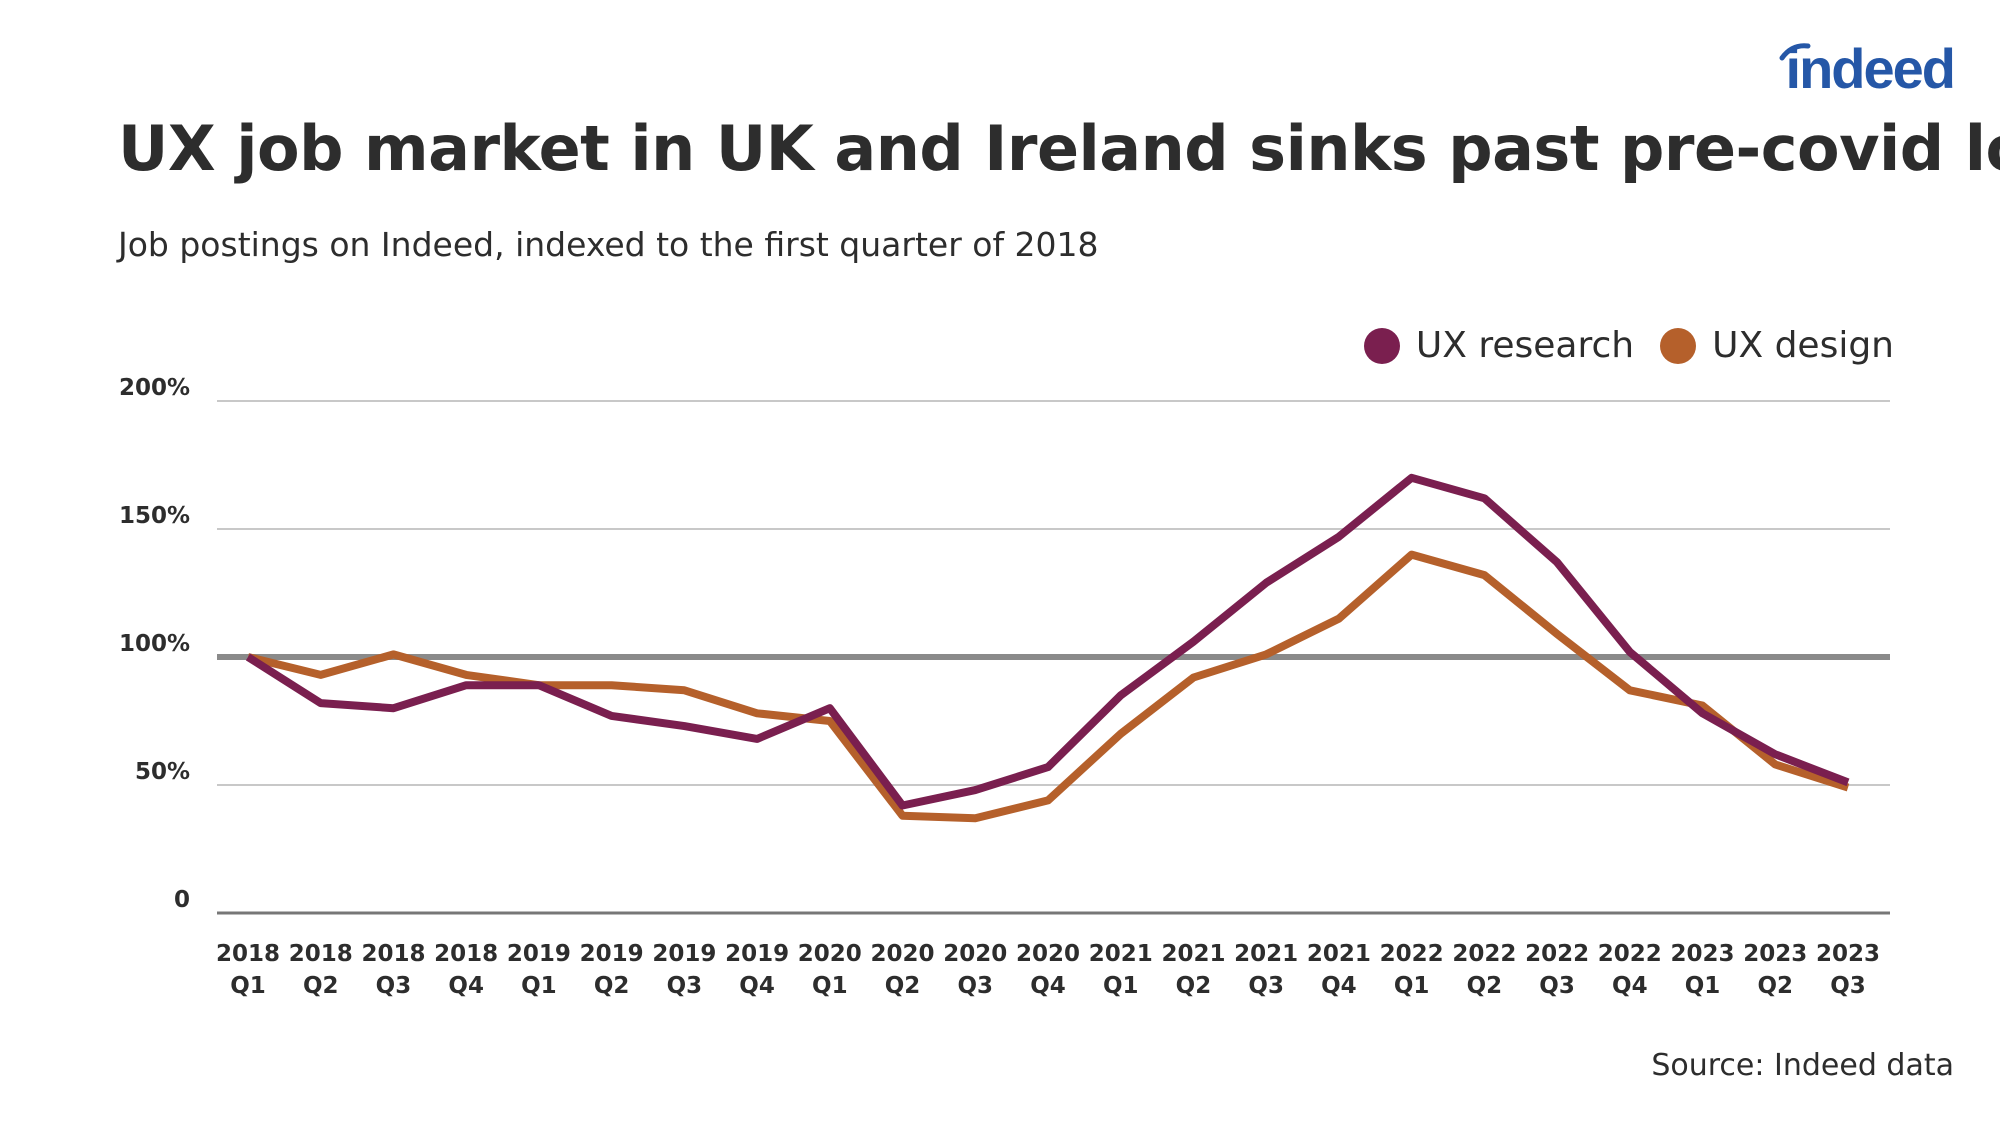  I want to click on y-tick-label: 100%, so click(154, 644).